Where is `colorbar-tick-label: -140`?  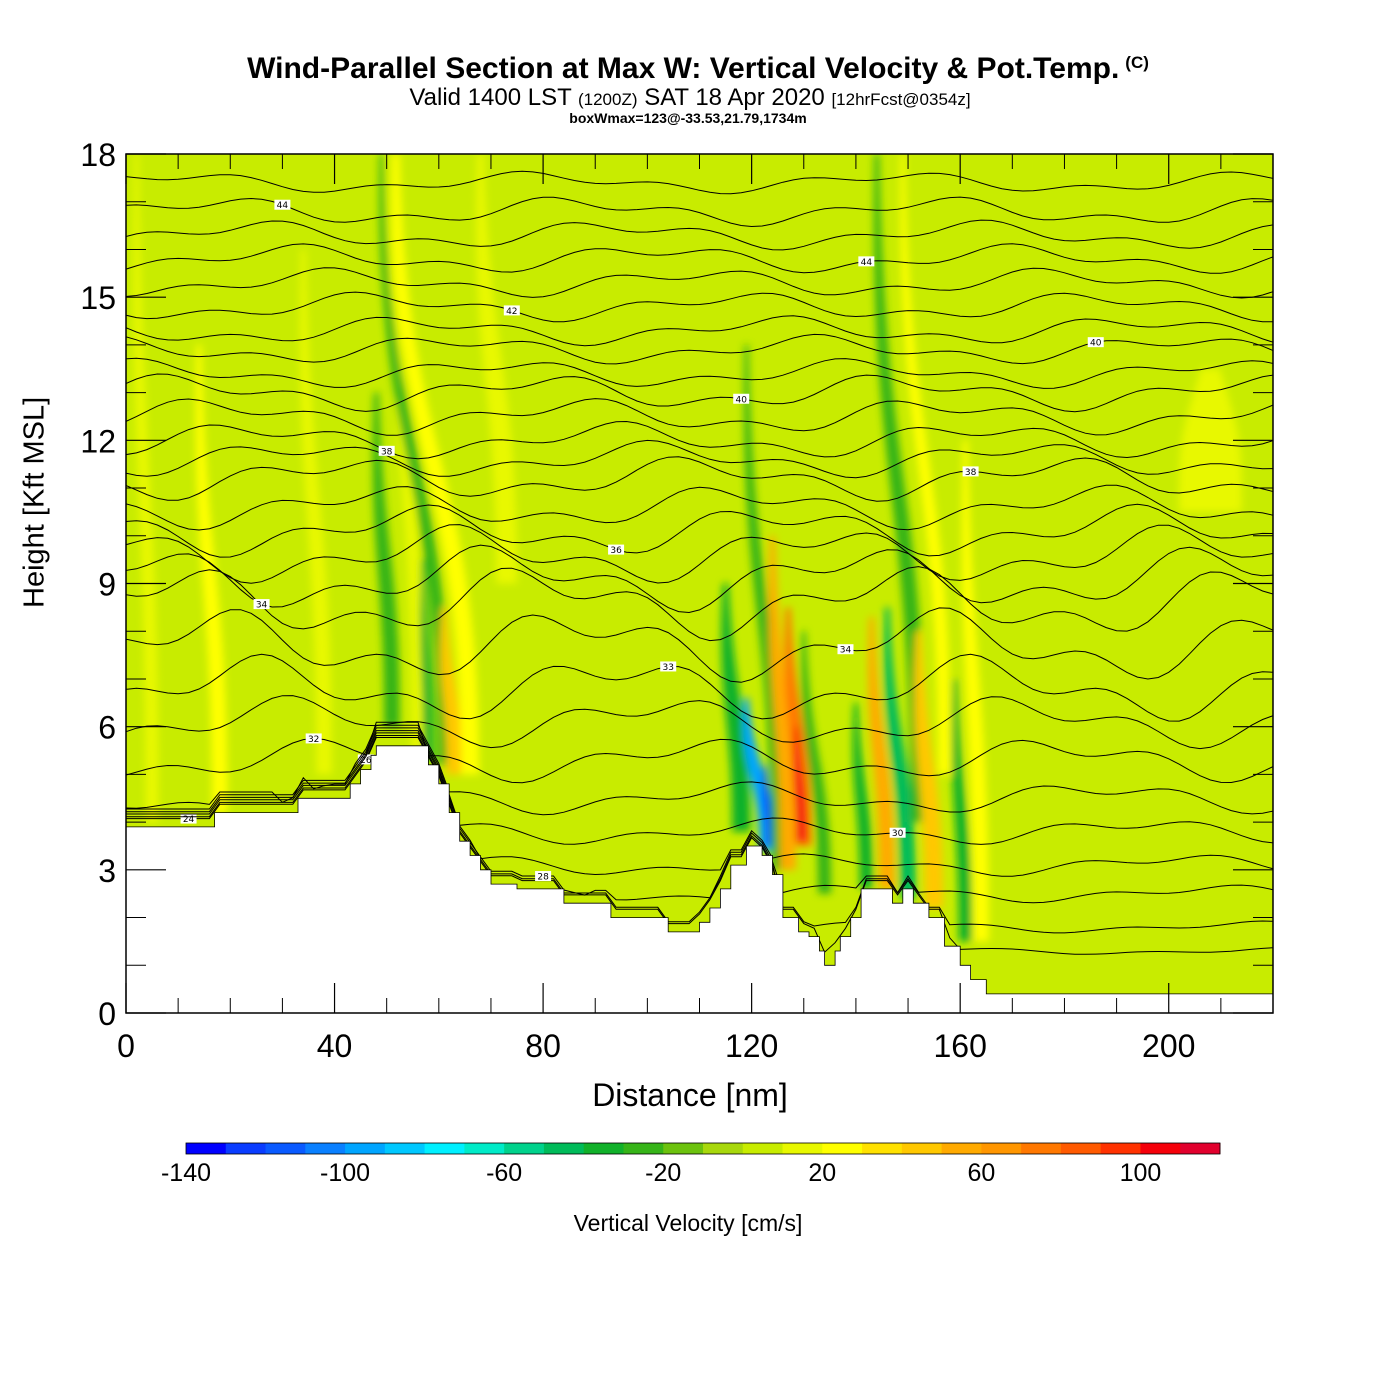
colorbar-tick-label: -140 is located at coordinates (186, 1173).